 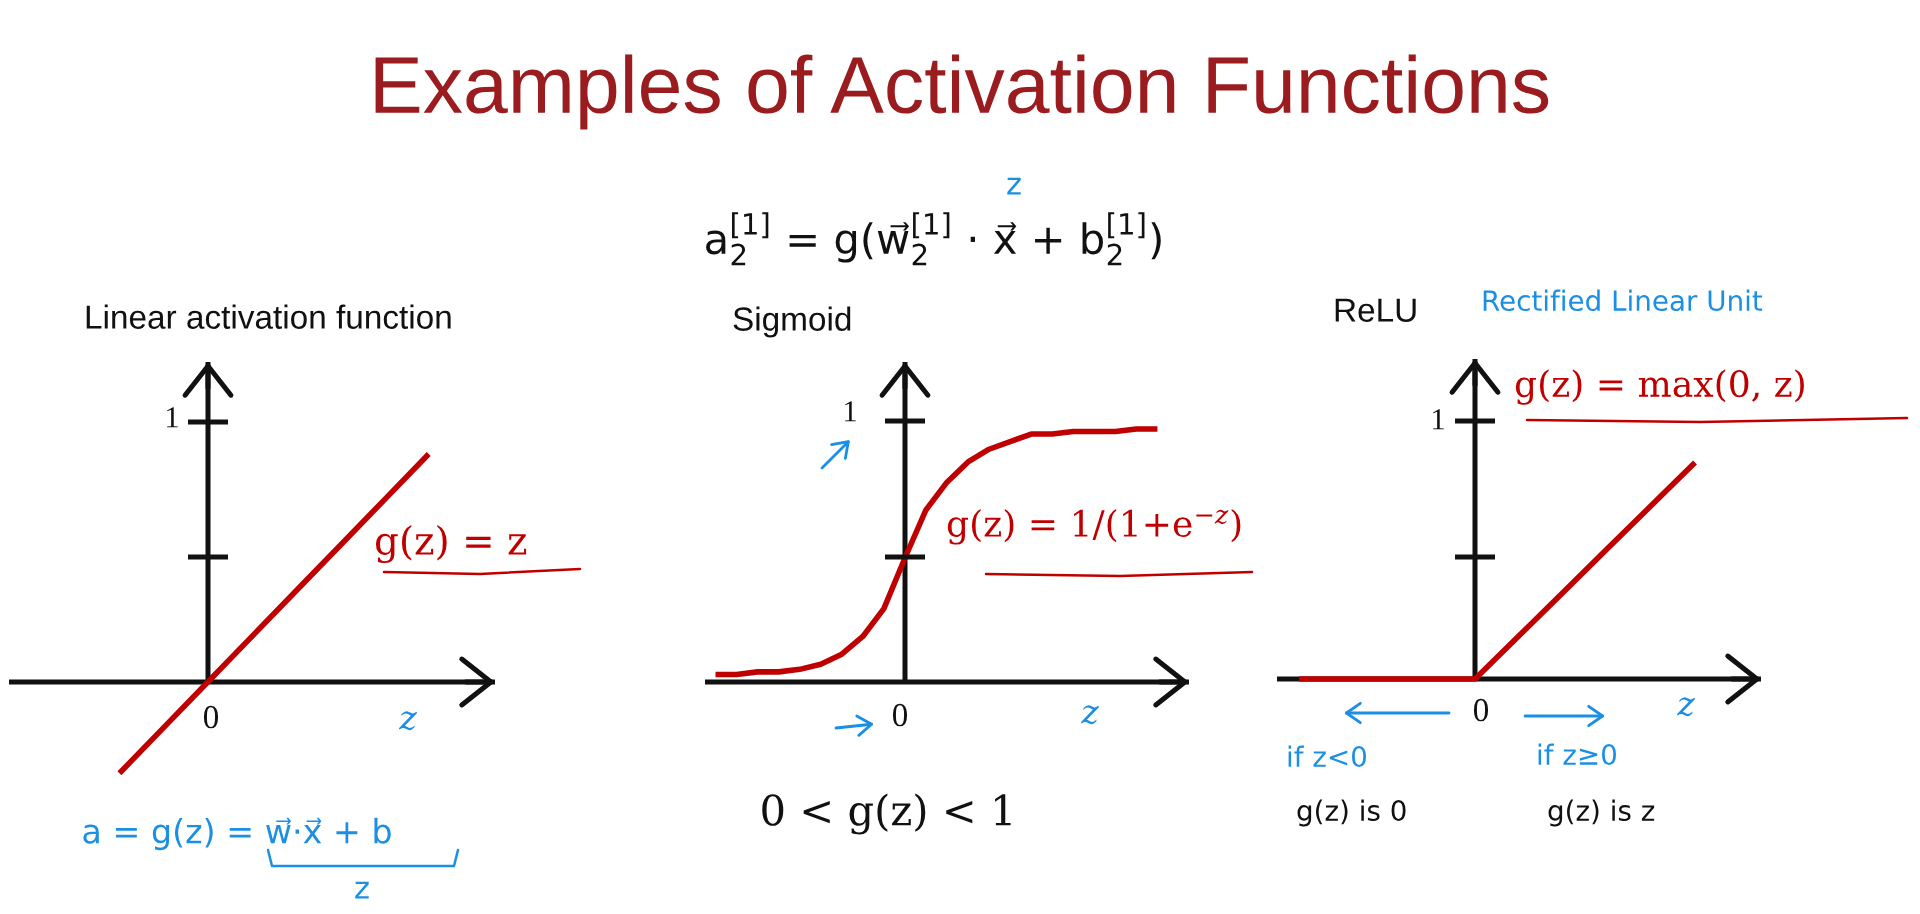 I want to click on chart-title: Sigmoid, so click(x=792, y=322).